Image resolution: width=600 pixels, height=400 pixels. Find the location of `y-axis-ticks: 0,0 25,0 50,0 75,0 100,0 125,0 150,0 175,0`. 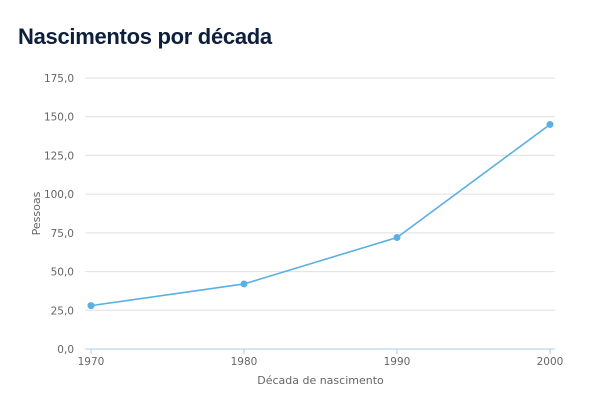

y-axis-ticks: 0,0 25,0 50,0 75,0 100,0 125,0 150,0 175,0 is located at coordinates (59, 214).